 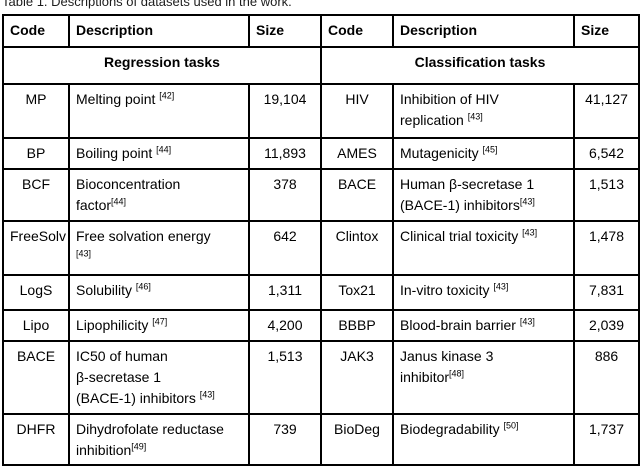 What do you see at coordinates (483, 184) in the screenshot?
I see `description-line: Human β-secretase 1` at bounding box center [483, 184].